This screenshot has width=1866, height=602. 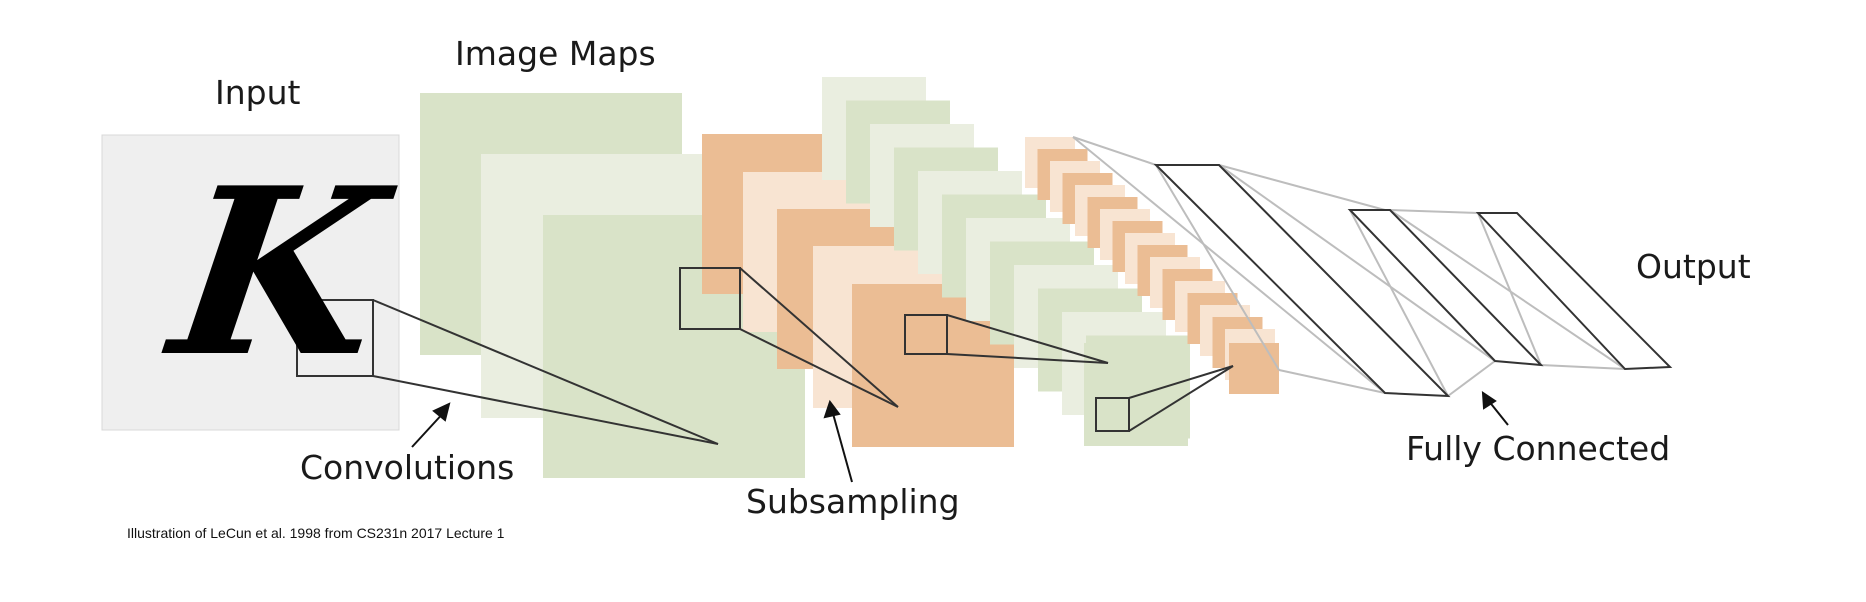 What do you see at coordinates (1538, 448) in the screenshot?
I see `fully-connected-label: Fully Connected` at bounding box center [1538, 448].